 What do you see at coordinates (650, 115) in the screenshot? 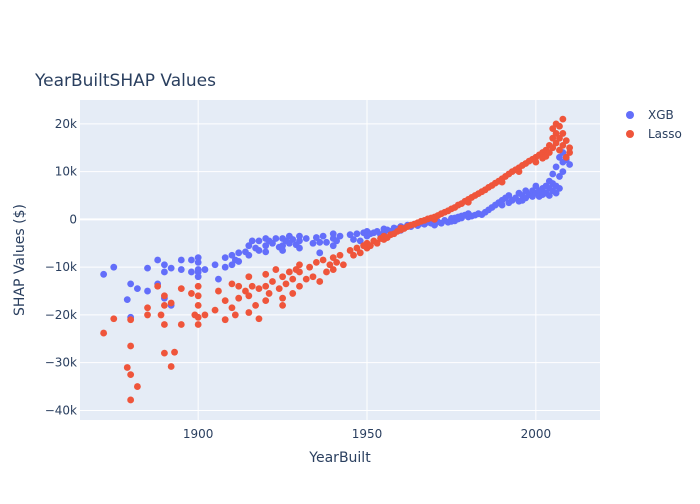
I see `legend-item-xgb: XGB` at bounding box center [650, 115].